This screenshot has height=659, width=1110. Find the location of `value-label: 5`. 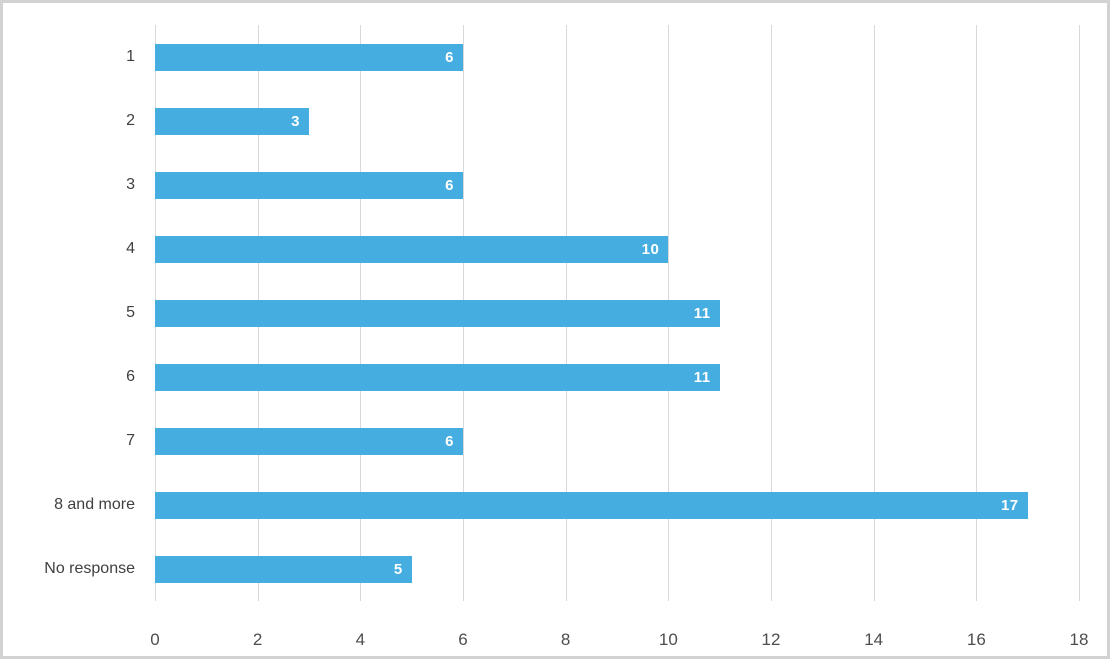

value-label: 5 is located at coordinates (398, 569).